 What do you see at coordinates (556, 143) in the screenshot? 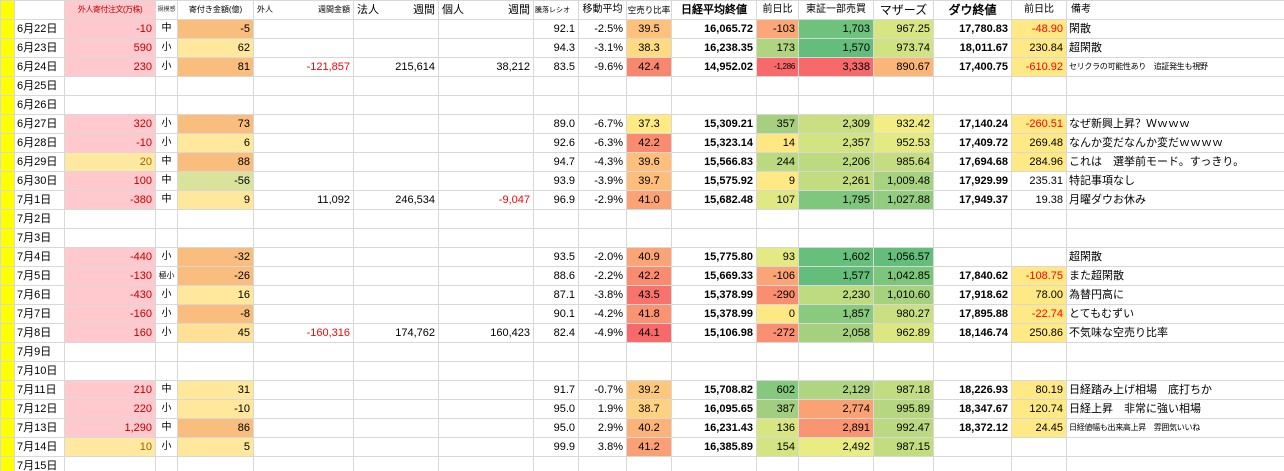
I see `cell-updown-ratio: 92.6` at bounding box center [556, 143].